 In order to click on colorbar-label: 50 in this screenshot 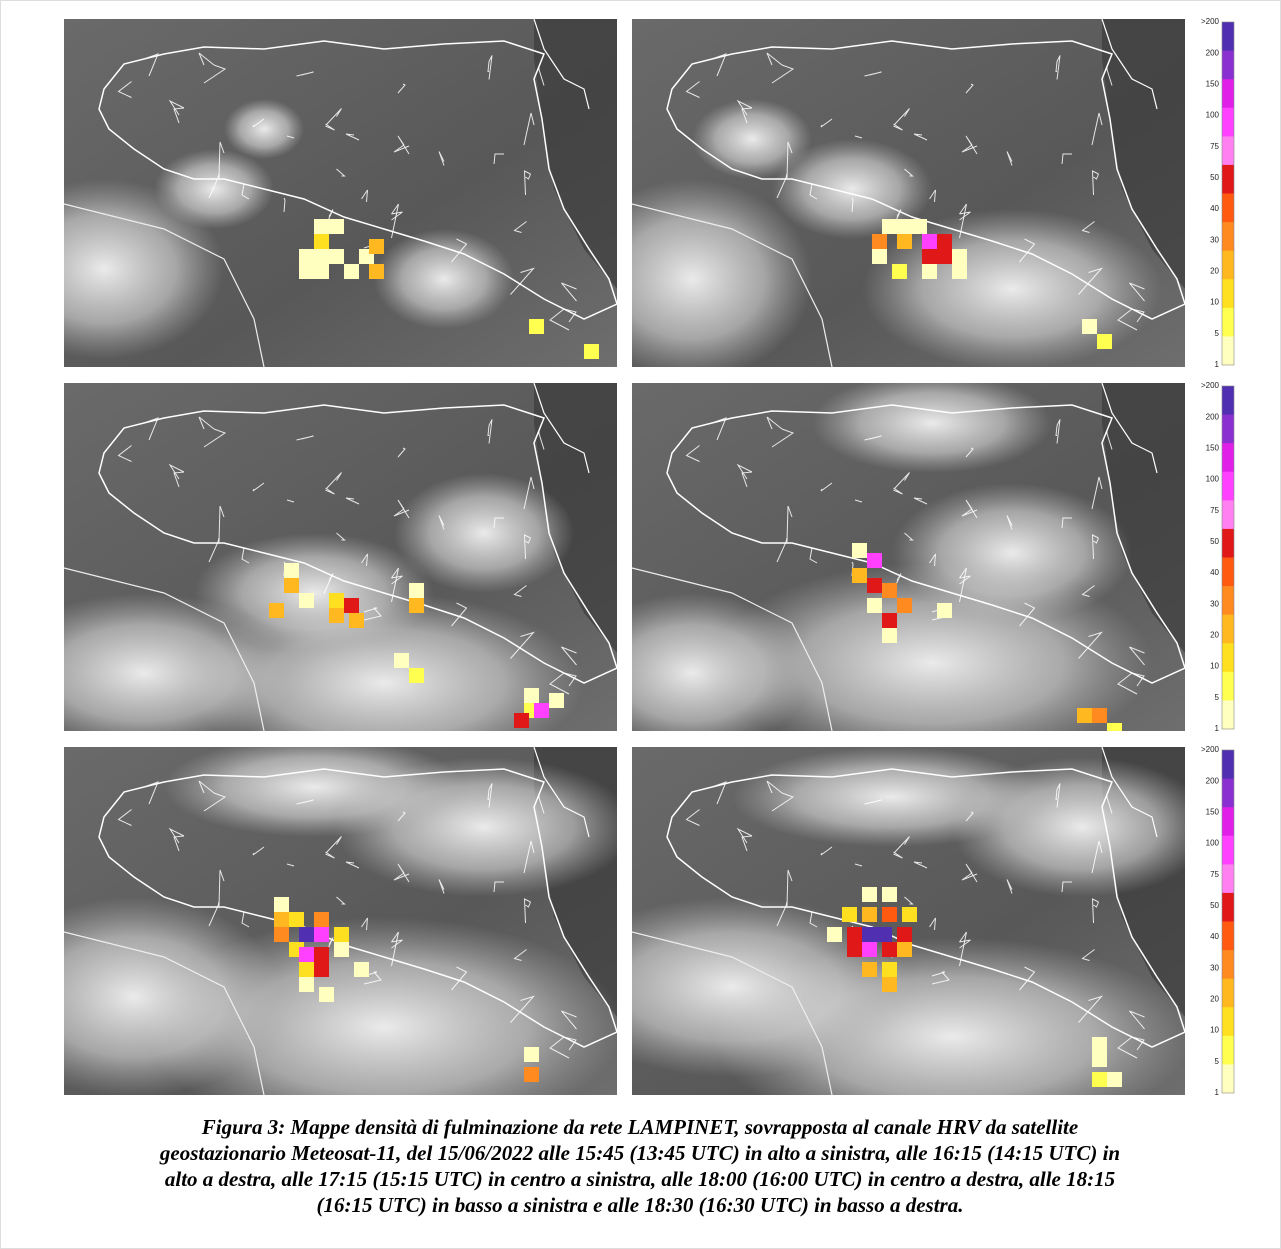, I will do `click(1214, 905)`.